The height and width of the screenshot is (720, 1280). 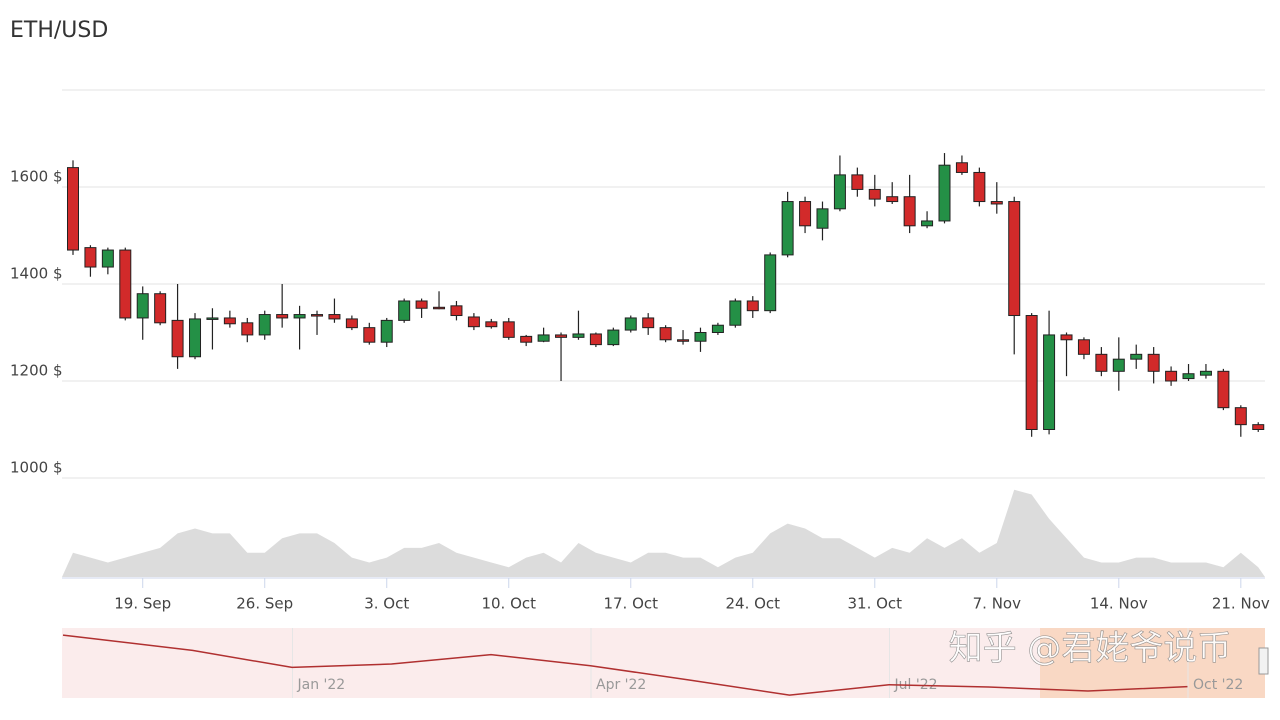 What do you see at coordinates (874, 604) in the screenshot?
I see `x-tick-label: 31. Oct` at bounding box center [874, 604].